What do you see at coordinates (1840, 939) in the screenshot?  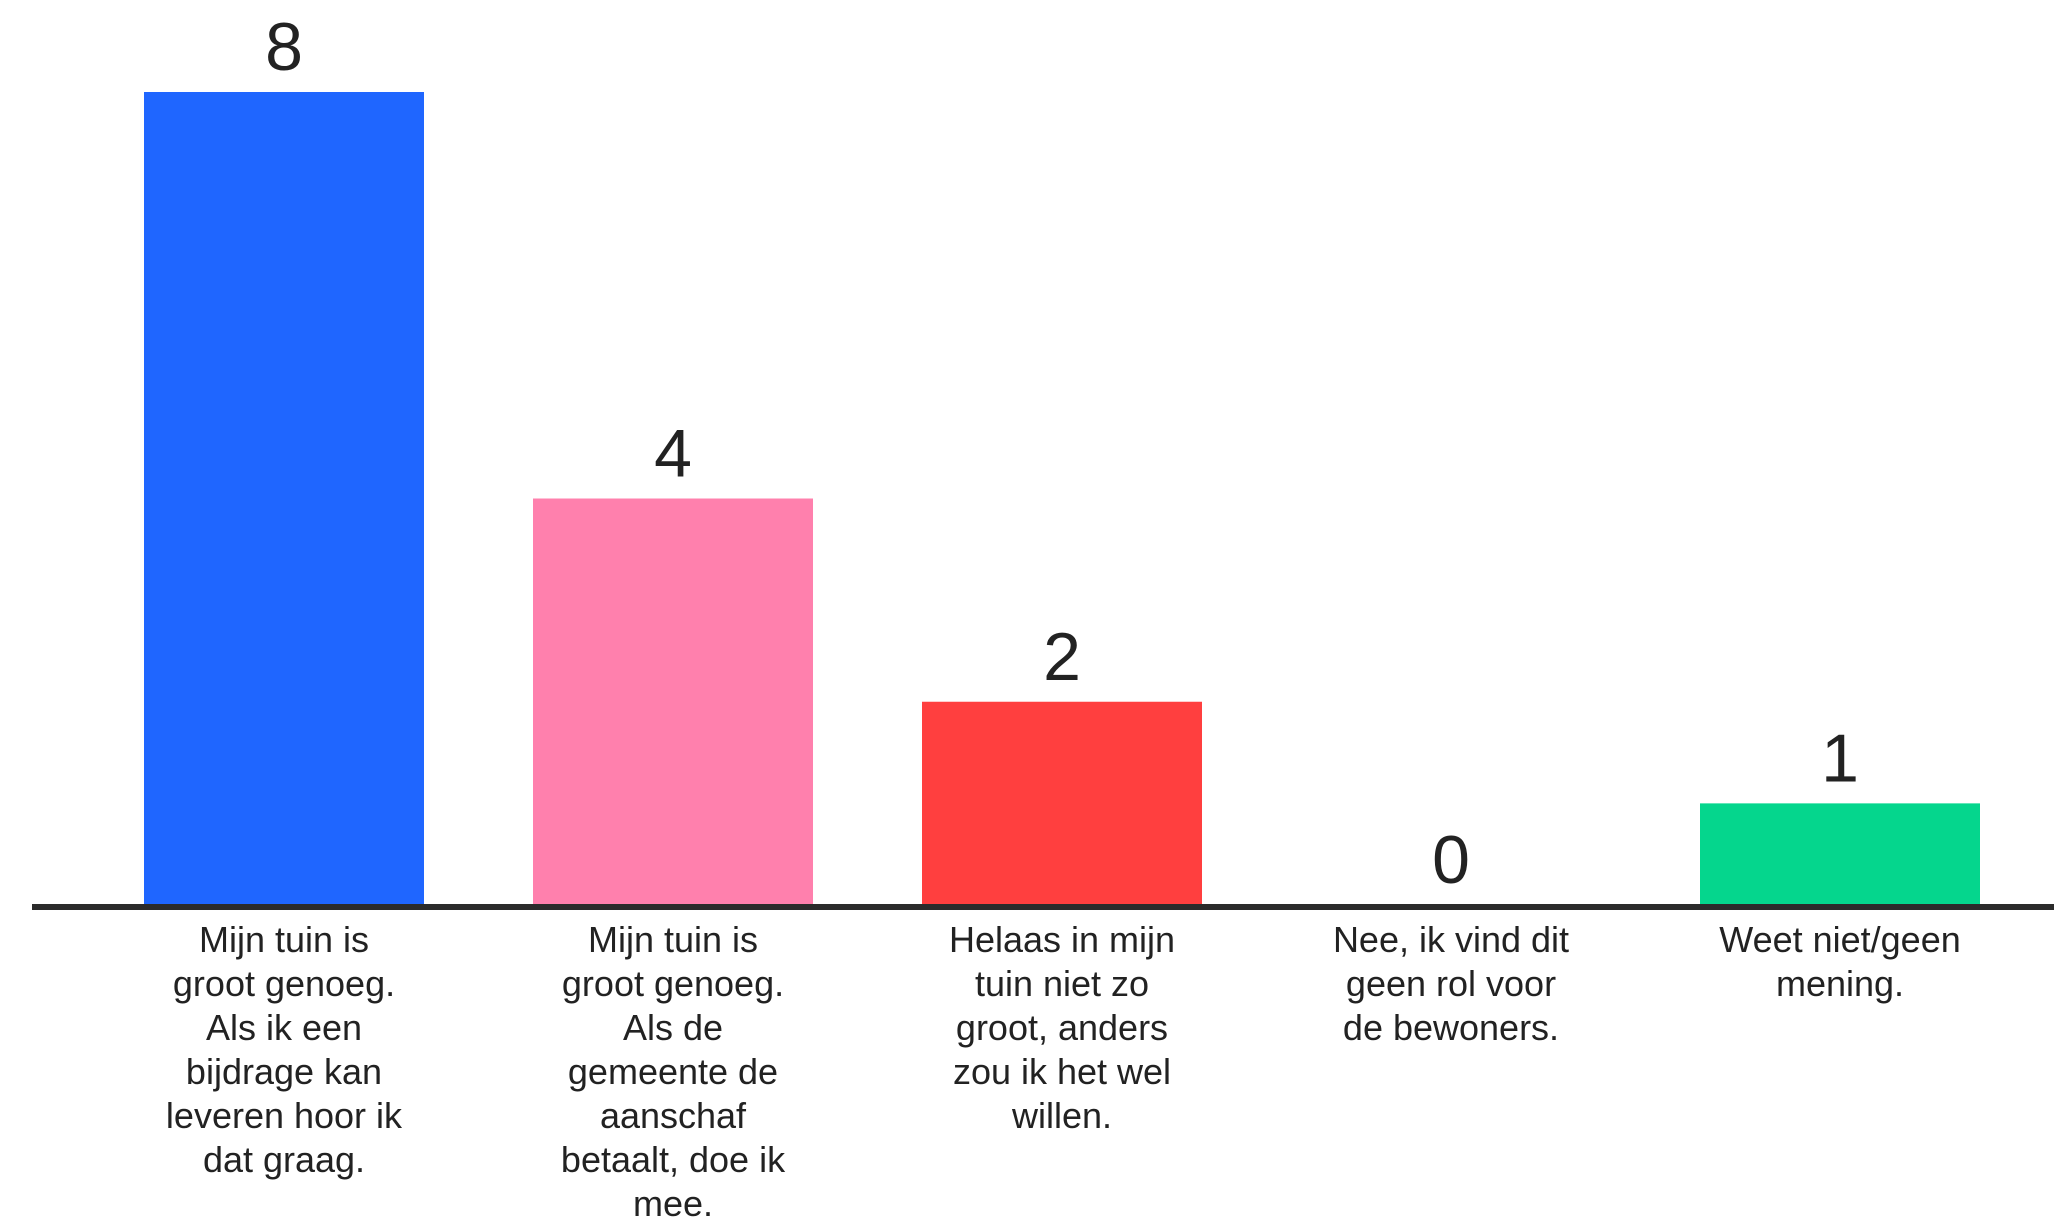 I see `category-label-line: Weet niet/geen` at bounding box center [1840, 939].